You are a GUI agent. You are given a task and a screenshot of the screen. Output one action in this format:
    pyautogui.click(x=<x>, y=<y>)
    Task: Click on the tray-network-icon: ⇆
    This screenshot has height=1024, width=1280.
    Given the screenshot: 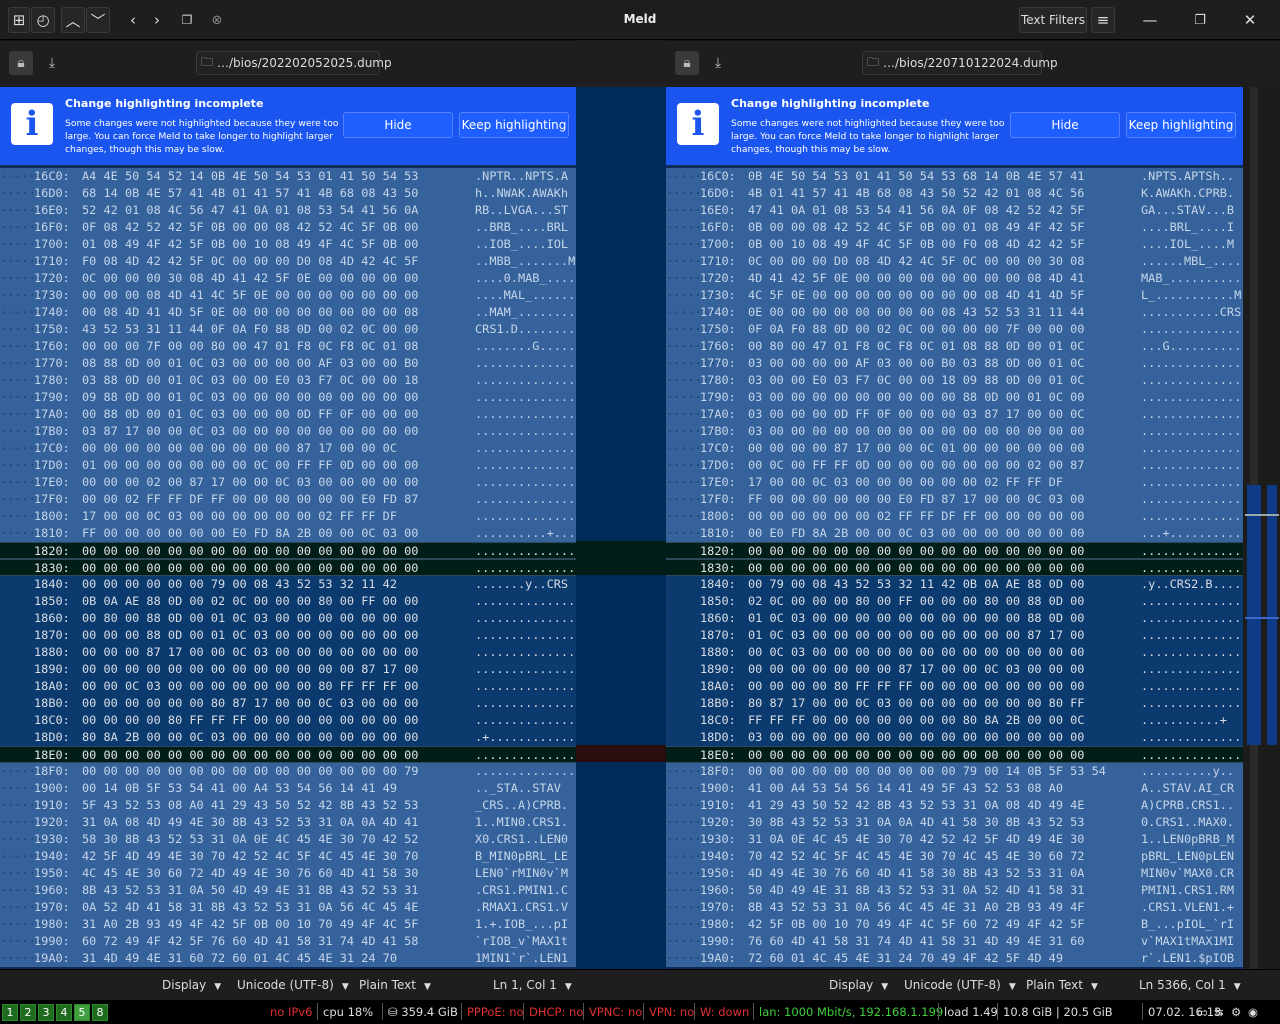 What is the action you would take?
    pyautogui.click(x=1219, y=1012)
    